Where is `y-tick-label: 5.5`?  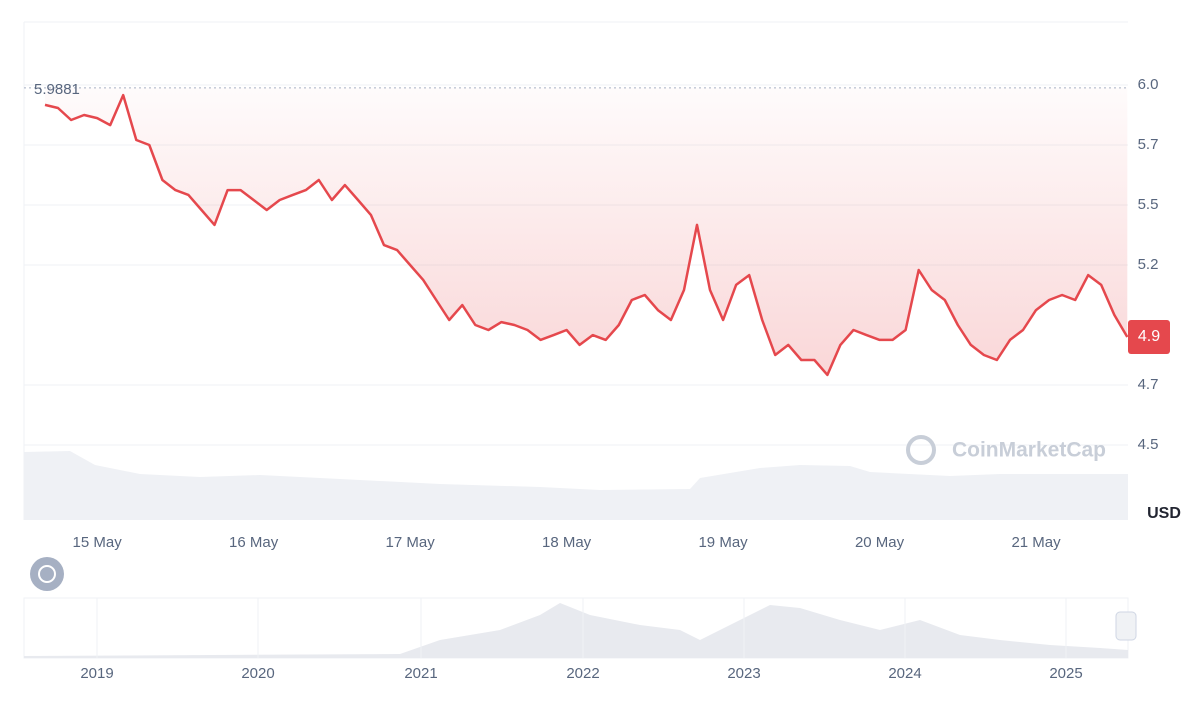 y-tick-label: 5.5 is located at coordinates (1148, 204).